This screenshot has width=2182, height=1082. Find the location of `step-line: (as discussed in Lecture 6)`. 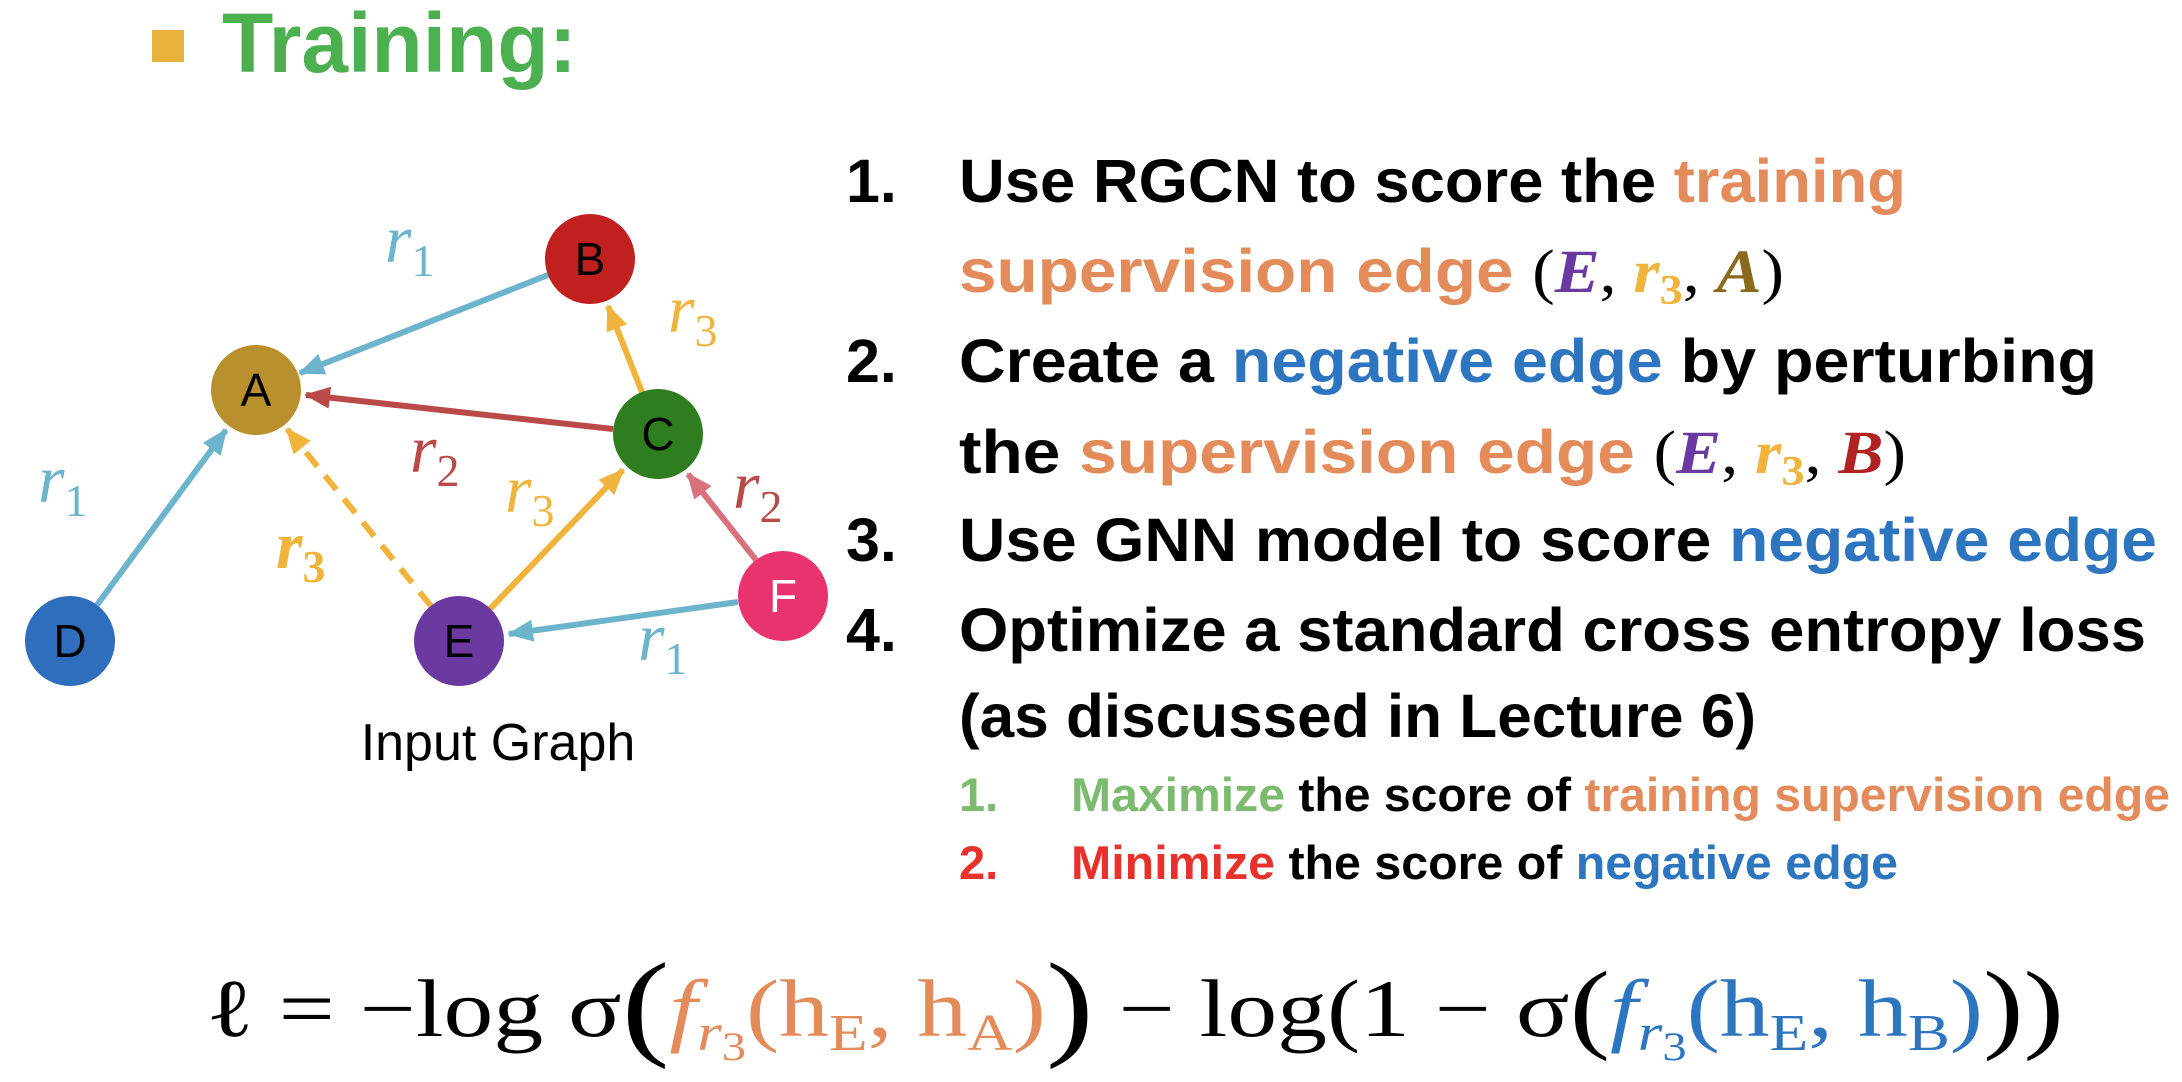

step-line: (as discussed in Lecture 6) is located at coordinates (1357, 716).